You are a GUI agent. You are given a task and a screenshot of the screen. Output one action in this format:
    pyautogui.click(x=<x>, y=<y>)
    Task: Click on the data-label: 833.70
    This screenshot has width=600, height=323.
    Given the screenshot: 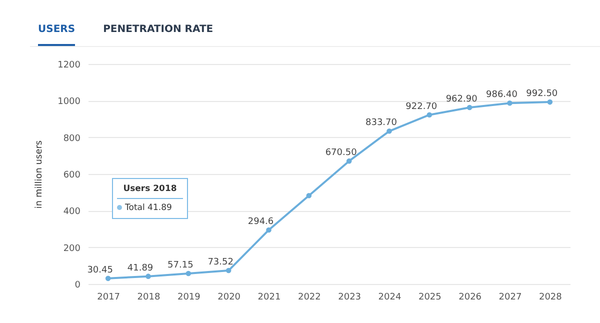 What is the action you would take?
    pyautogui.click(x=382, y=123)
    